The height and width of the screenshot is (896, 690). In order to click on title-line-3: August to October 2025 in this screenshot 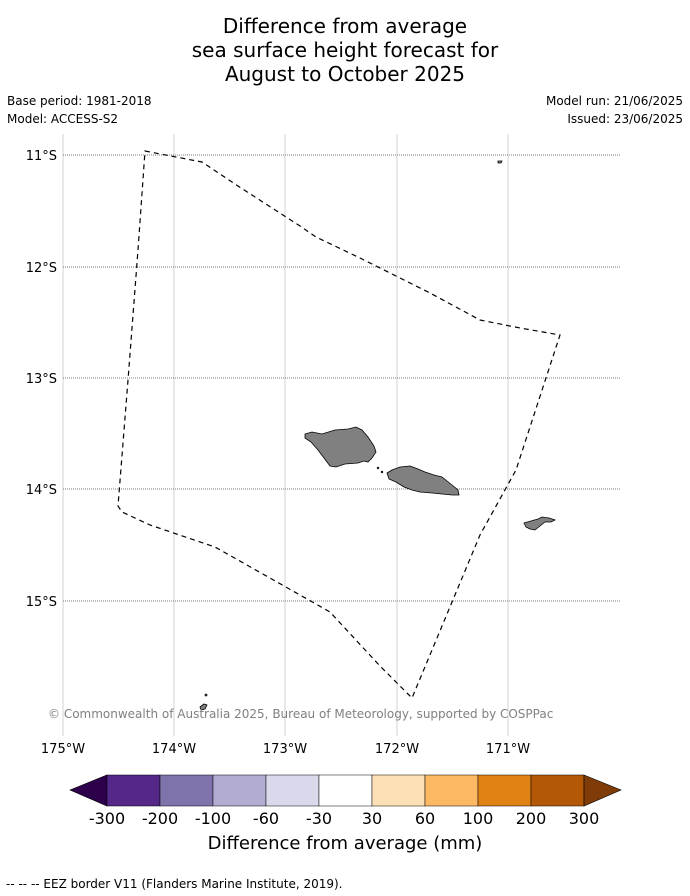, I will do `click(345, 74)`.